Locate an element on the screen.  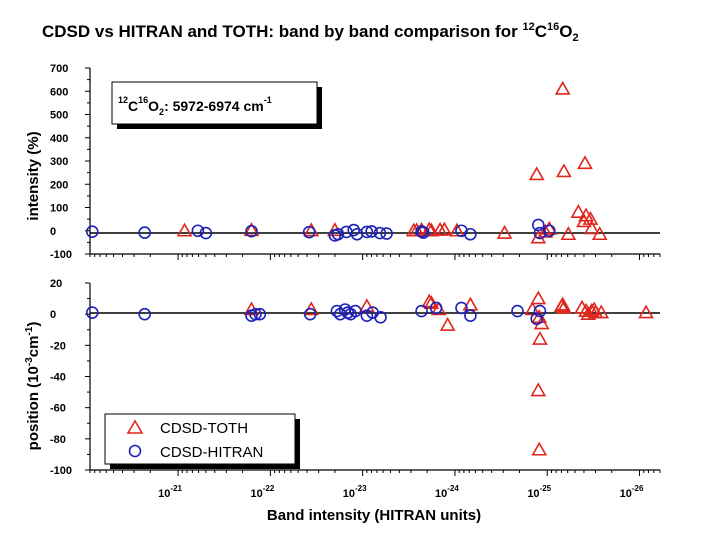
x-axis-label: Band intensity (HITRAN units) is located at coordinates (374, 515).